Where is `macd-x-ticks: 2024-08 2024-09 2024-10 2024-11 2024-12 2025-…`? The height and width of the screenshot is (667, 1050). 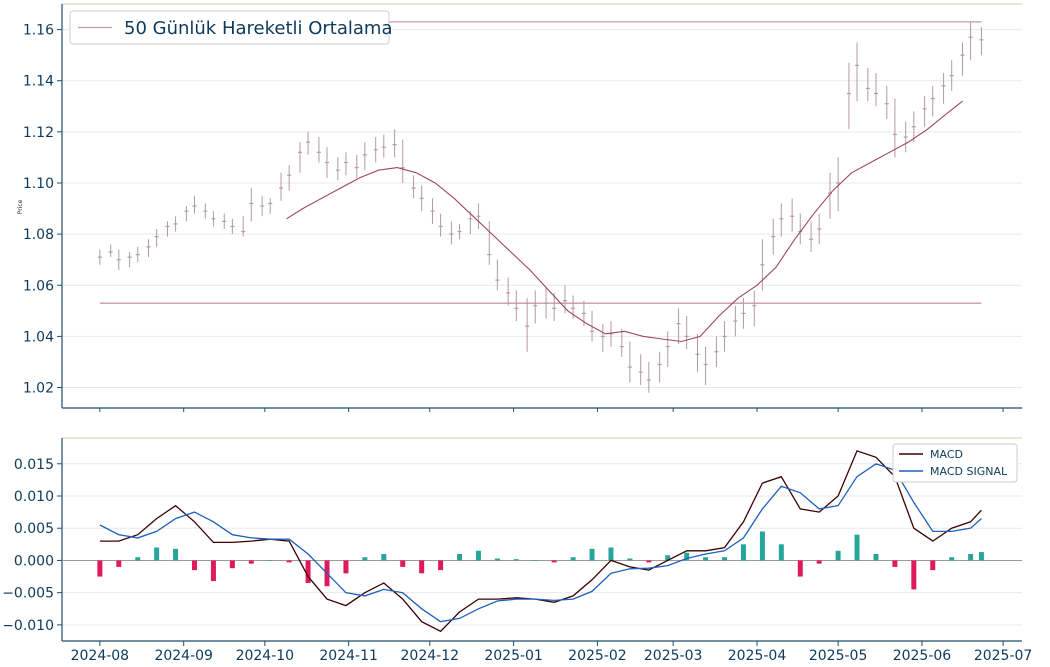
macd-x-ticks: 2024-08 2024-09 2024-10 2024-11 2024-12 2025-… is located at coordinates (552, 652).